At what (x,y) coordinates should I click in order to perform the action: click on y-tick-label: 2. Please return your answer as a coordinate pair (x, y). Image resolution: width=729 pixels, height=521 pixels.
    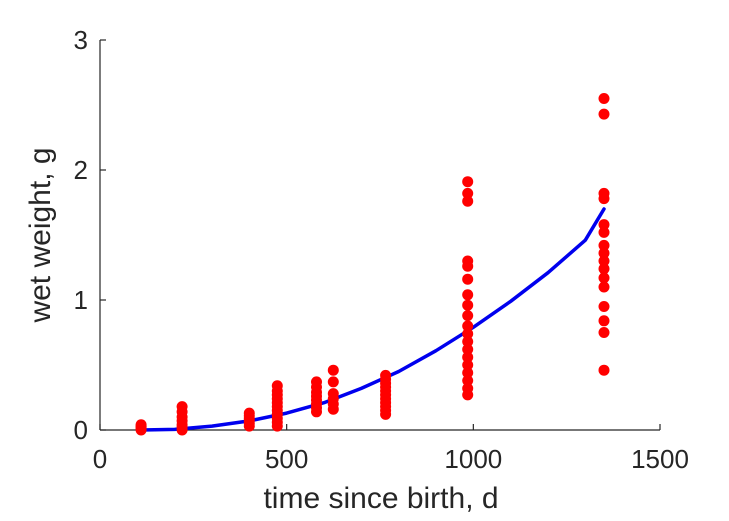
    Looking at the image, I should click on (81, 170).